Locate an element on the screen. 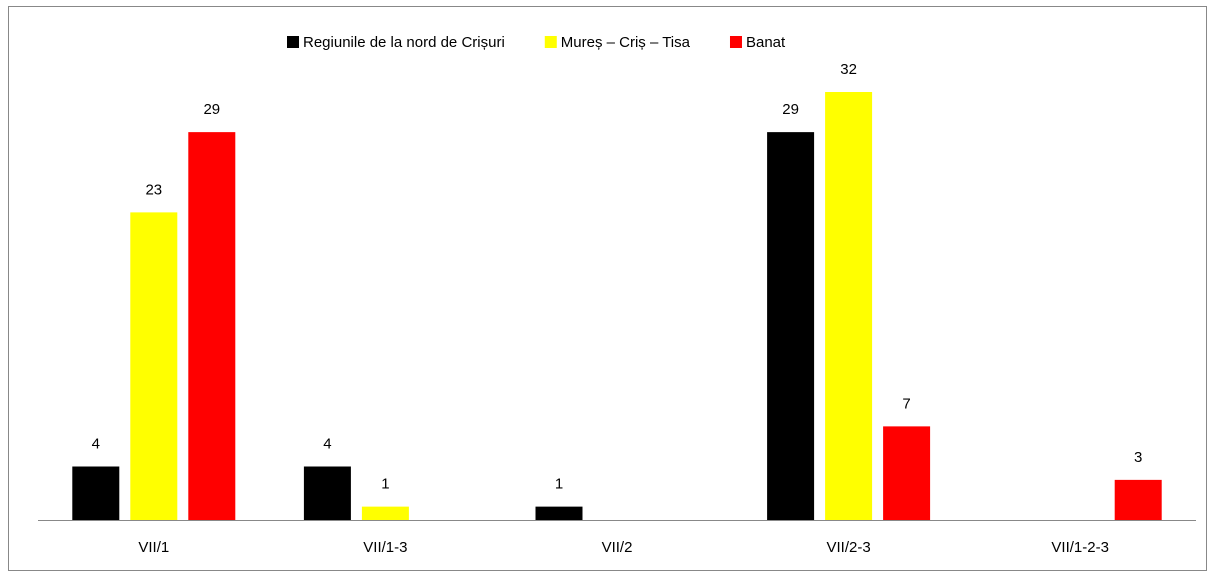 The height and width of the screenshot is (577, 1215). x-tick-label: VII/1-3 is located at coordinates (385, 547).